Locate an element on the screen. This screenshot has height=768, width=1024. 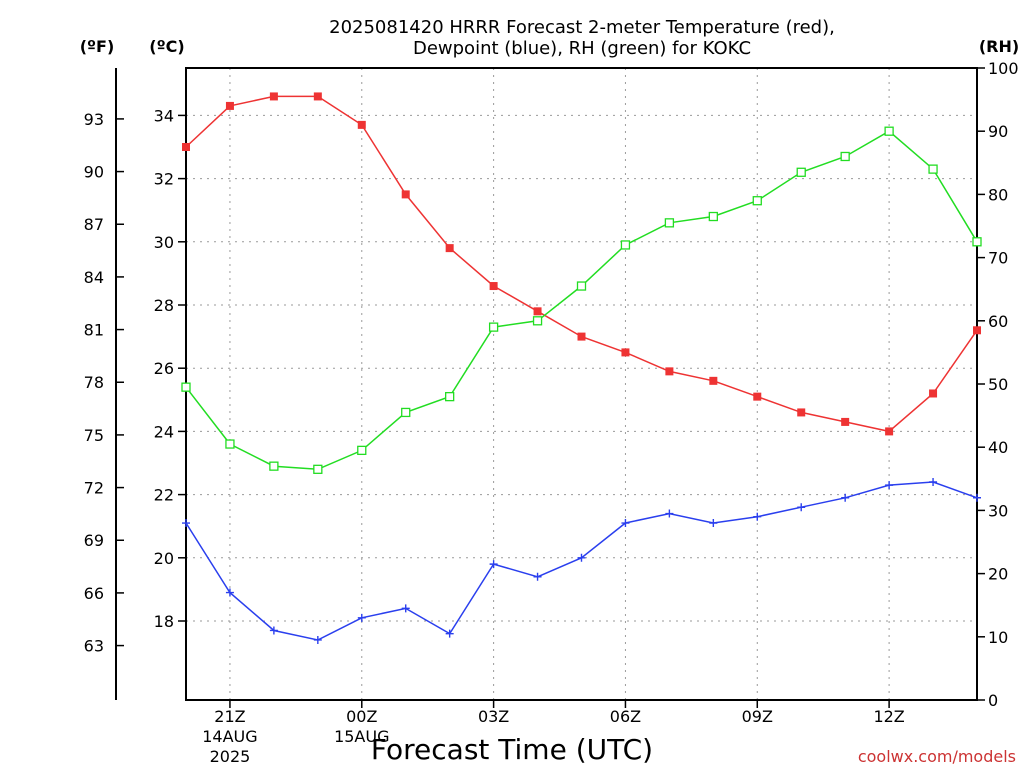
fahrenheit-tick-label: 81 is located at coordinates (94, 330).